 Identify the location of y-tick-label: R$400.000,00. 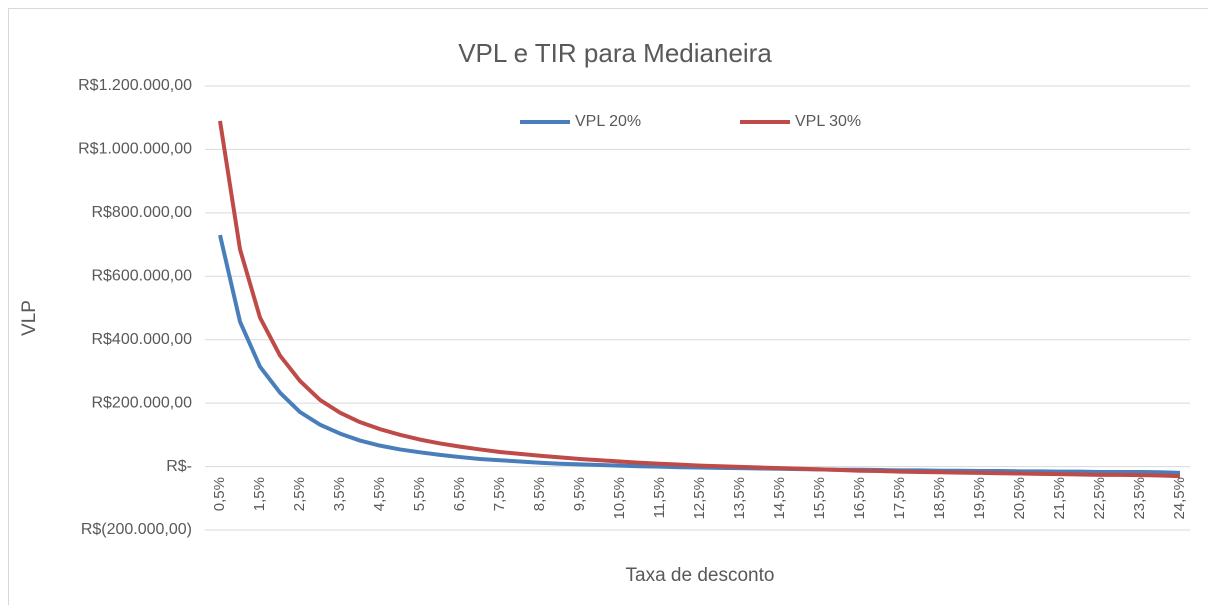
(141, 339).